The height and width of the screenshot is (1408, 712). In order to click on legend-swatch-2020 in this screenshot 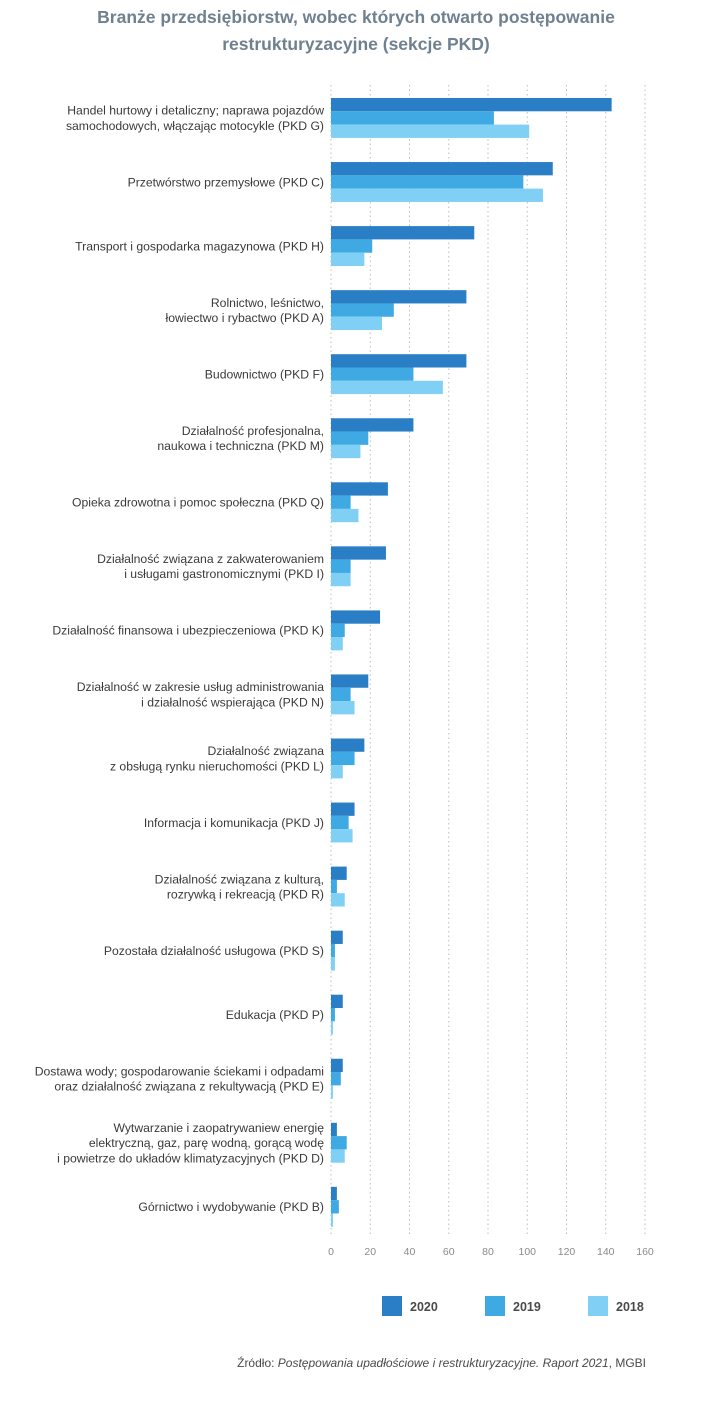, I will do `click(392, 1306)`.